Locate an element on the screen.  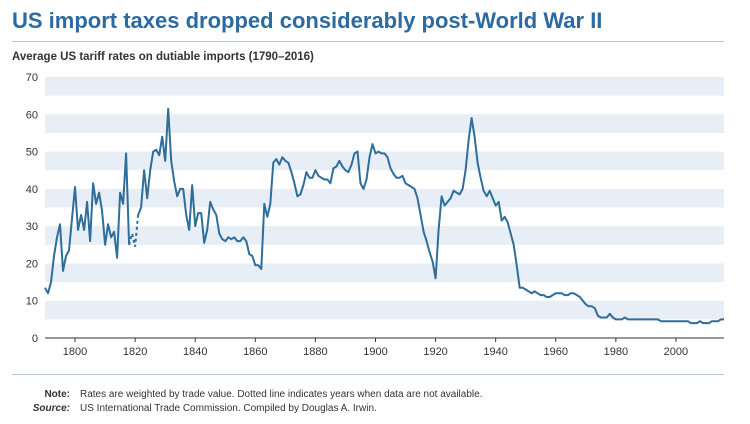
y-tick-label: 40 is located at coordinates (32, 190).